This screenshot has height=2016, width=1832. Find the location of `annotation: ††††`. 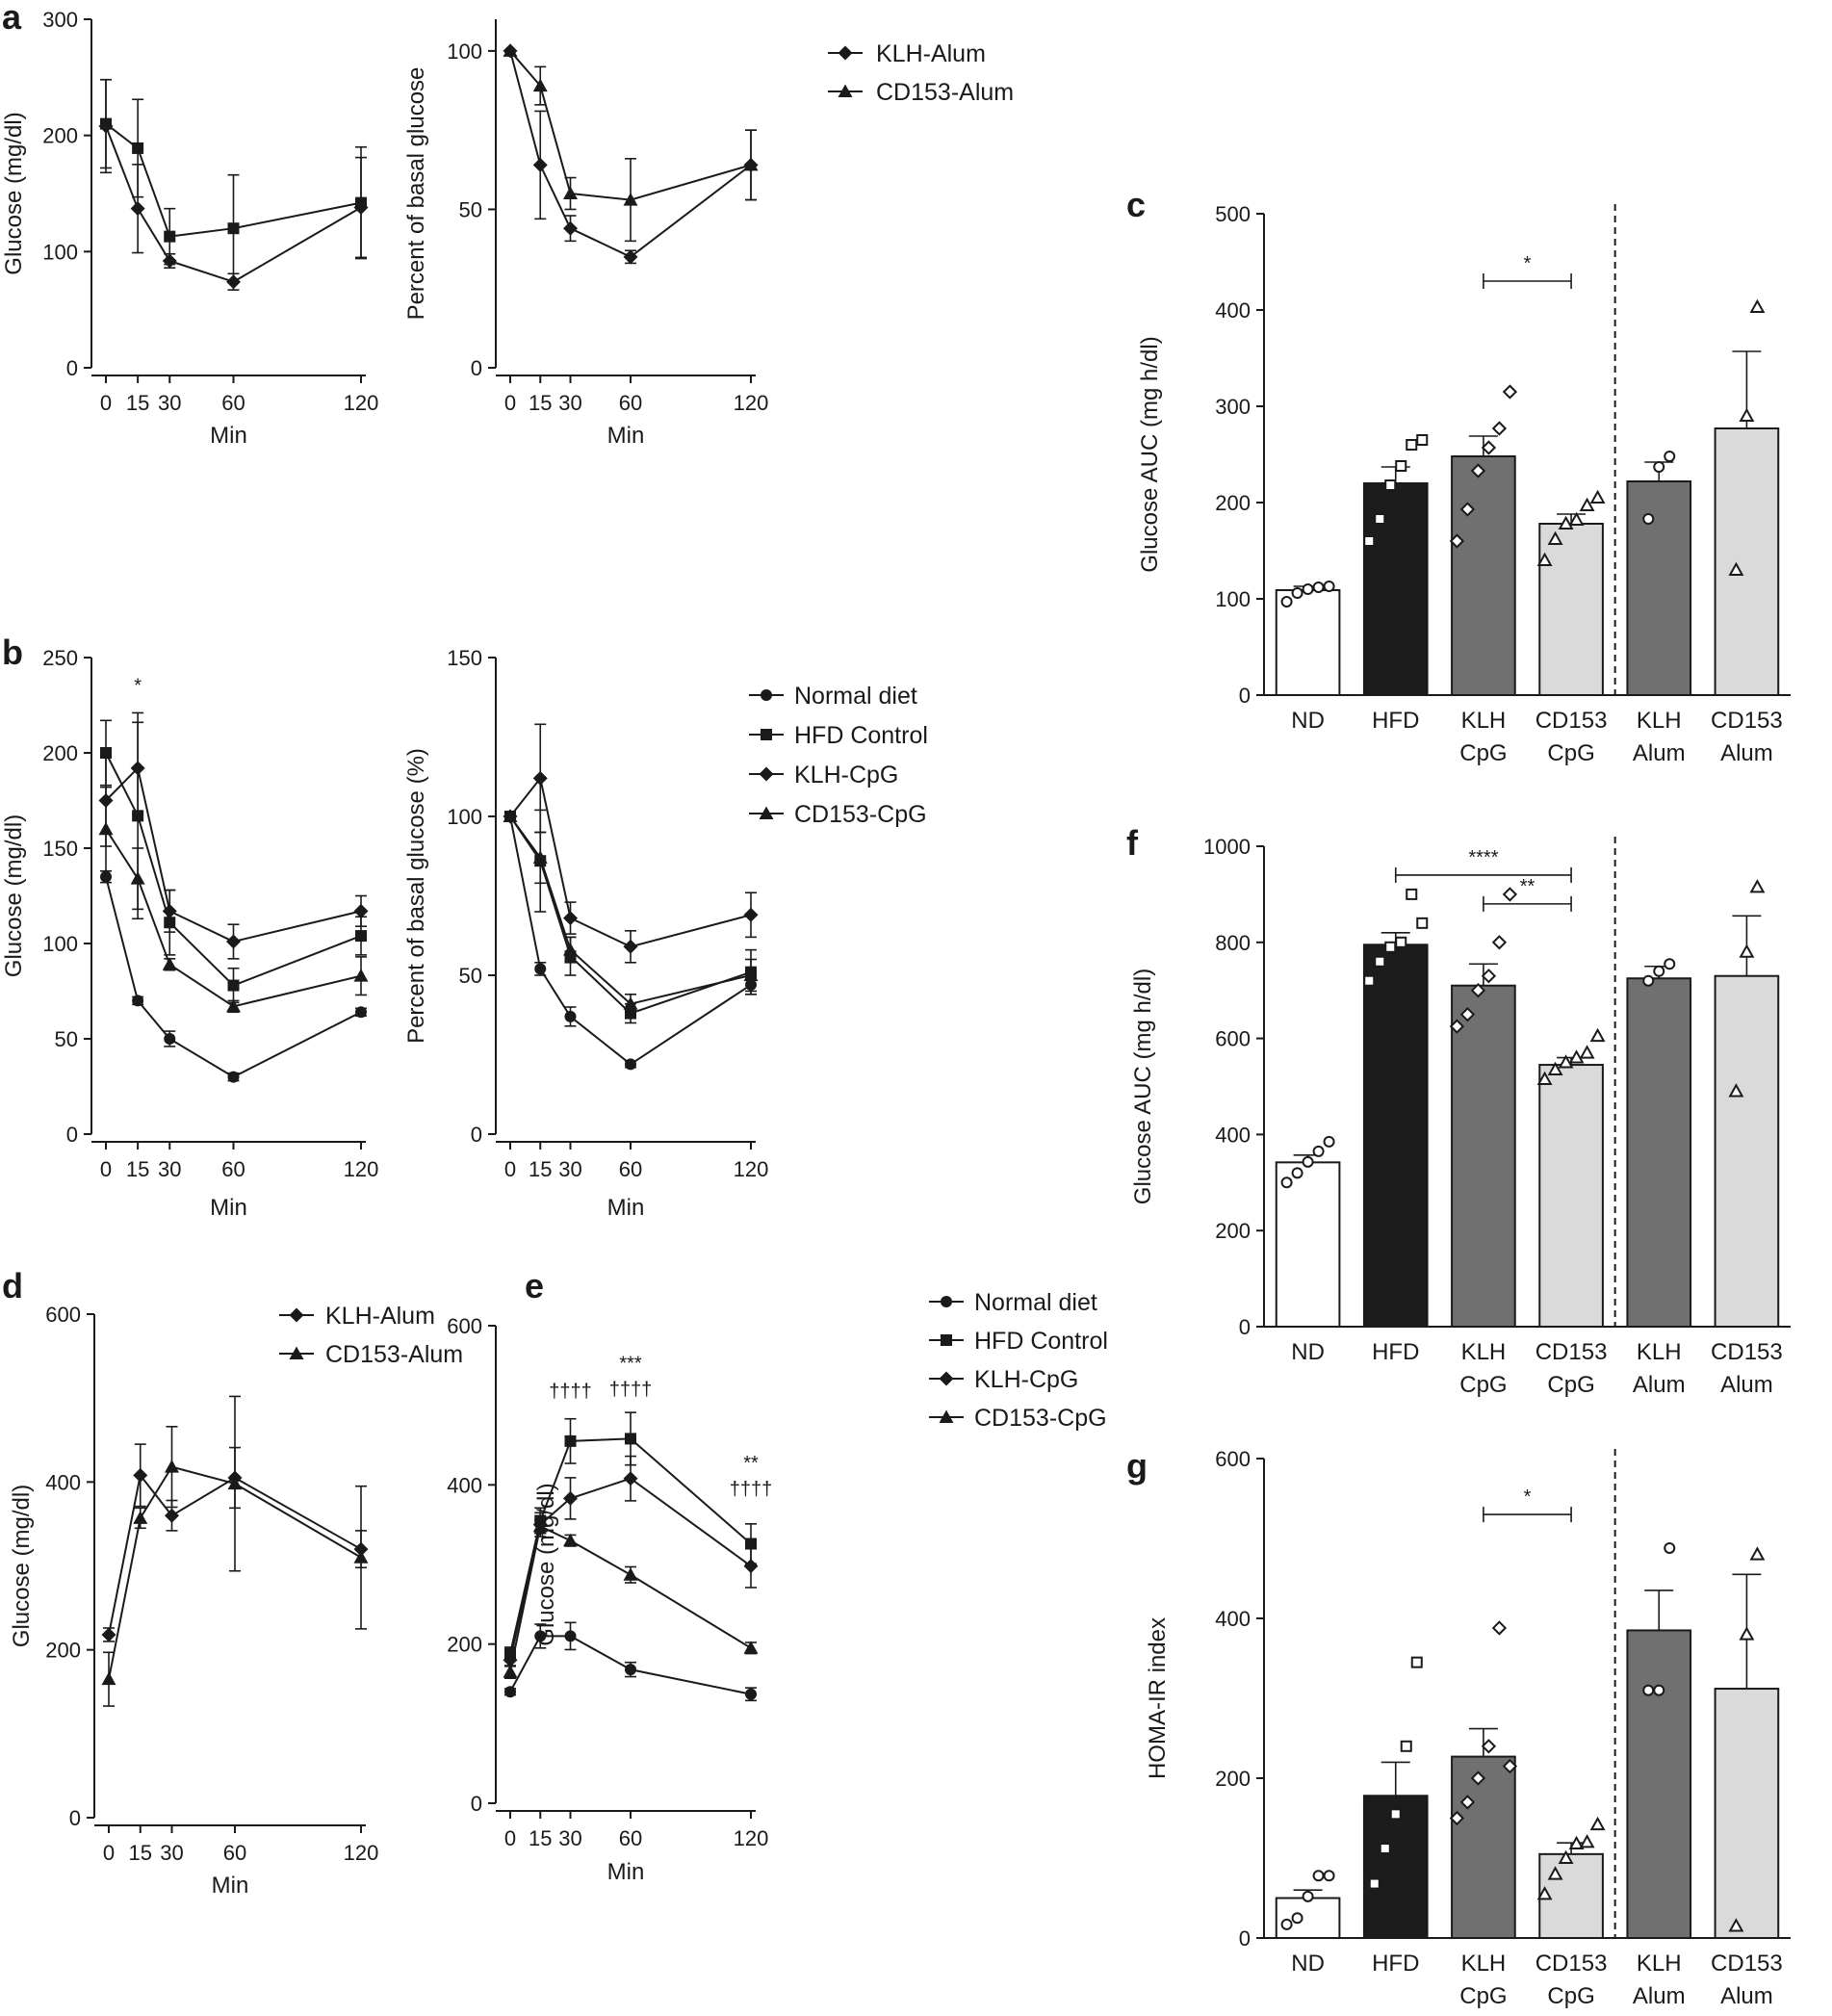

annotation: †††† is located at coordinates (570, 1391).